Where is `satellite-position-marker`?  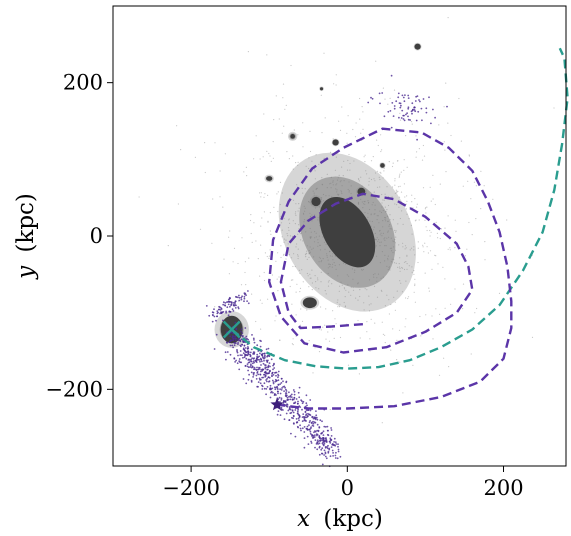
satellite-position-marker is located at coordinates (231, 329).